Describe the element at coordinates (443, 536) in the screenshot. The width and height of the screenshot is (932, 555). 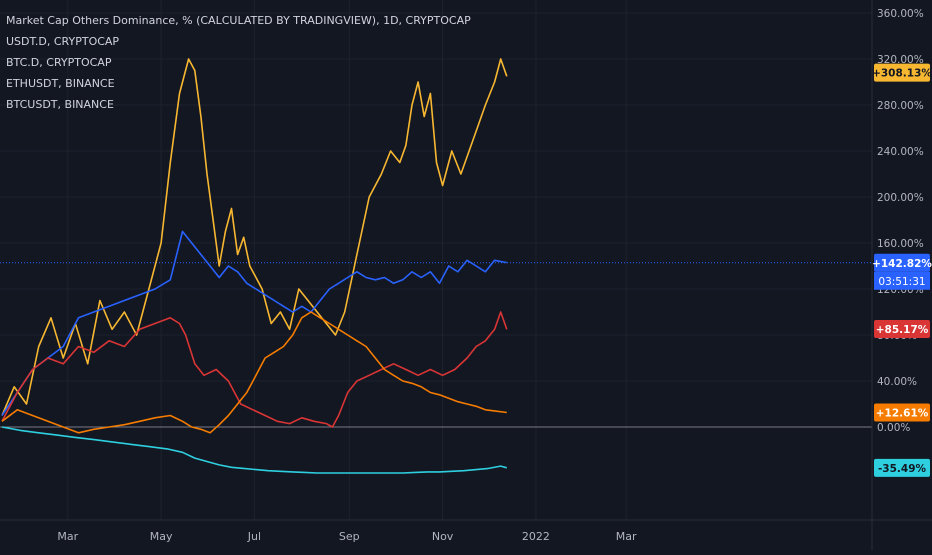
I see `x-tick-label: Nov` at that location.